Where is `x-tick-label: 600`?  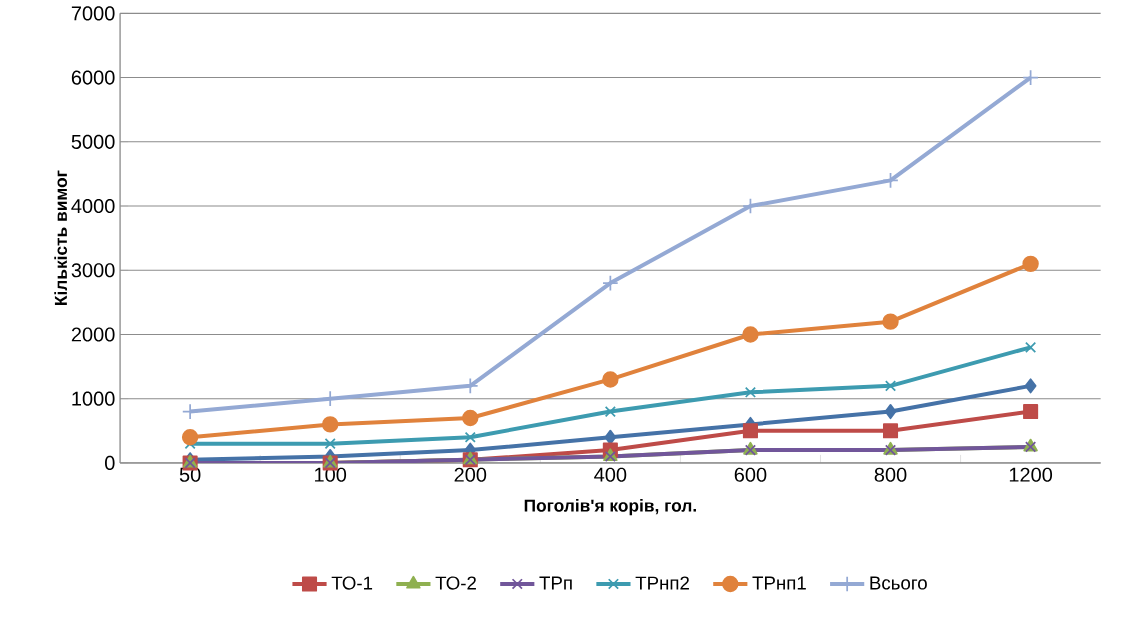
x-tick-label: 600 is located at coordinates (750, 474).